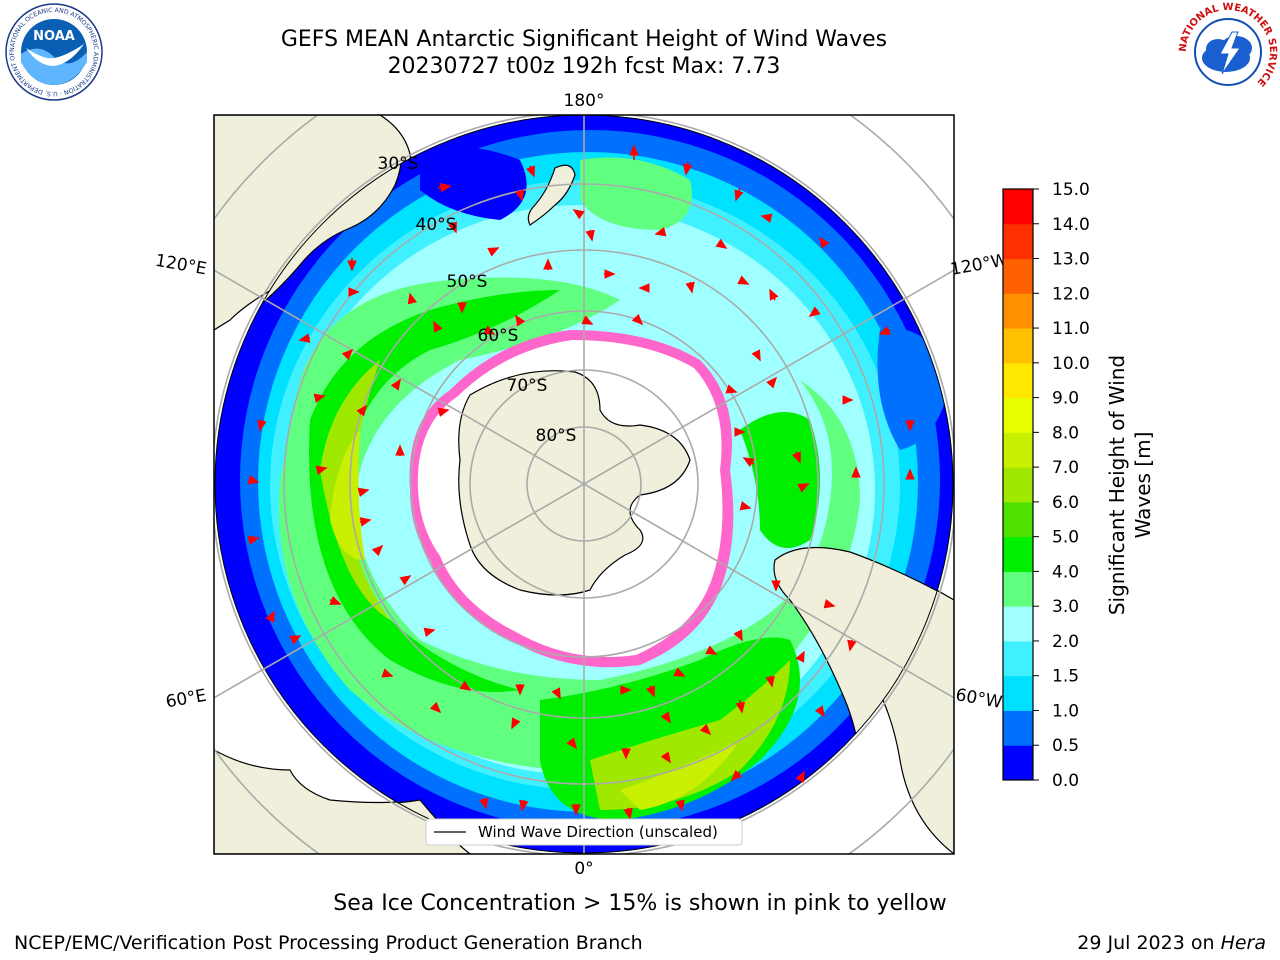 The height and width of the screenshot is (960, 1280). I want to click on colorbar-tick-label: 10.0, so click(1071, 364).